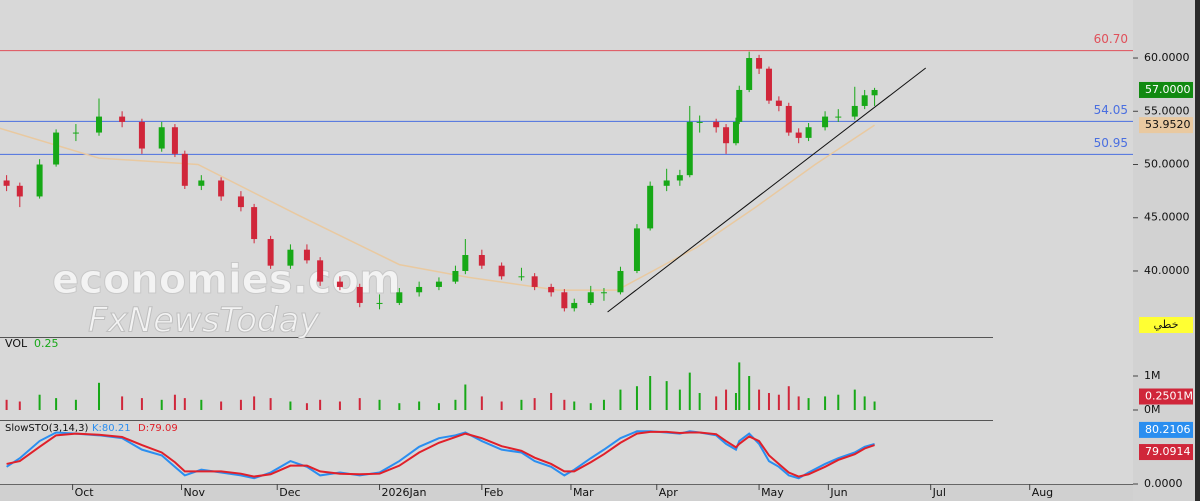 The height and width of the screenshot is (501, 1200). What do you see at coordinates (226, 280) in the screenshot?
I see `watermark: economies.com` at bounding box center [226, 280].